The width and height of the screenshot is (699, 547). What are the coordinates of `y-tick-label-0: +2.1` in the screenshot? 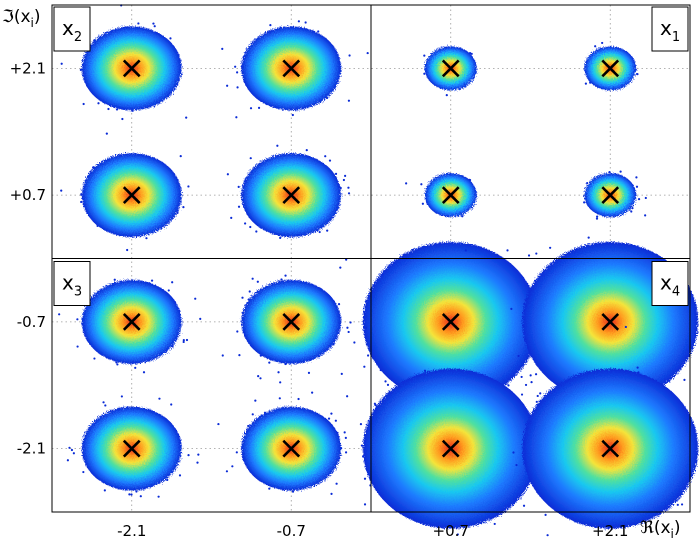 It's located at (28, 68).